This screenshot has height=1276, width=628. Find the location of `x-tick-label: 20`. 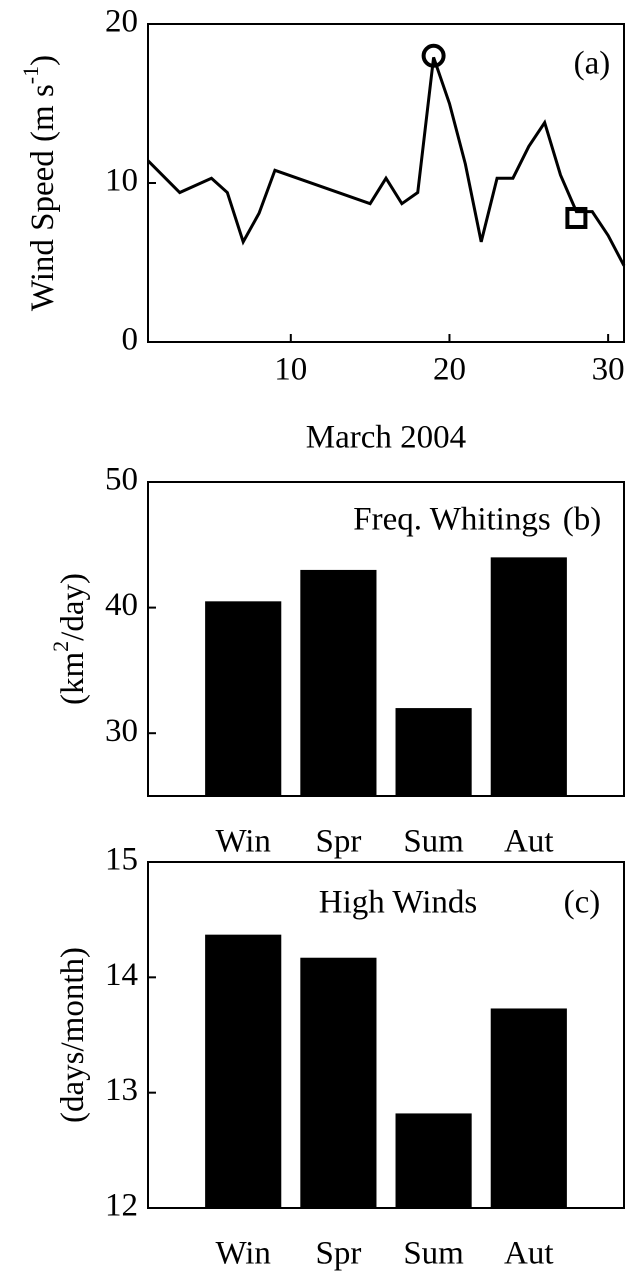

x-tick-label: 20 is located at coordinates (449, 370).